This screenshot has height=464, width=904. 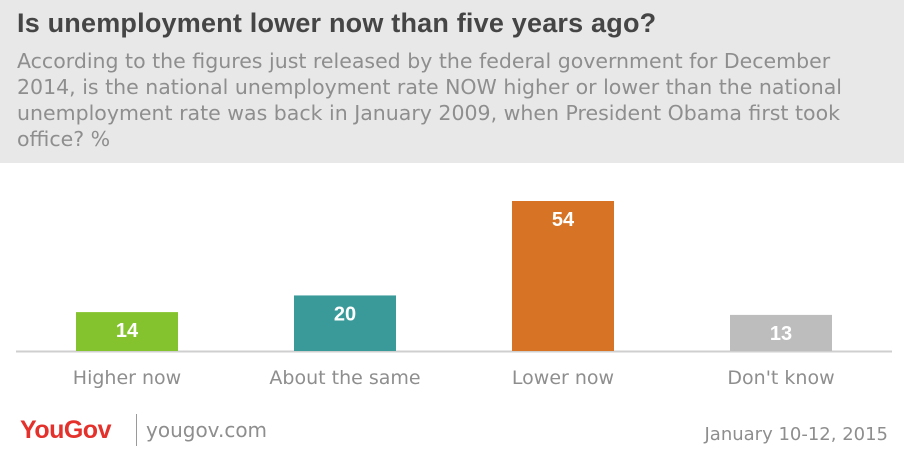 I want to click on category-label: Higher now, so click(x=127, y=378).